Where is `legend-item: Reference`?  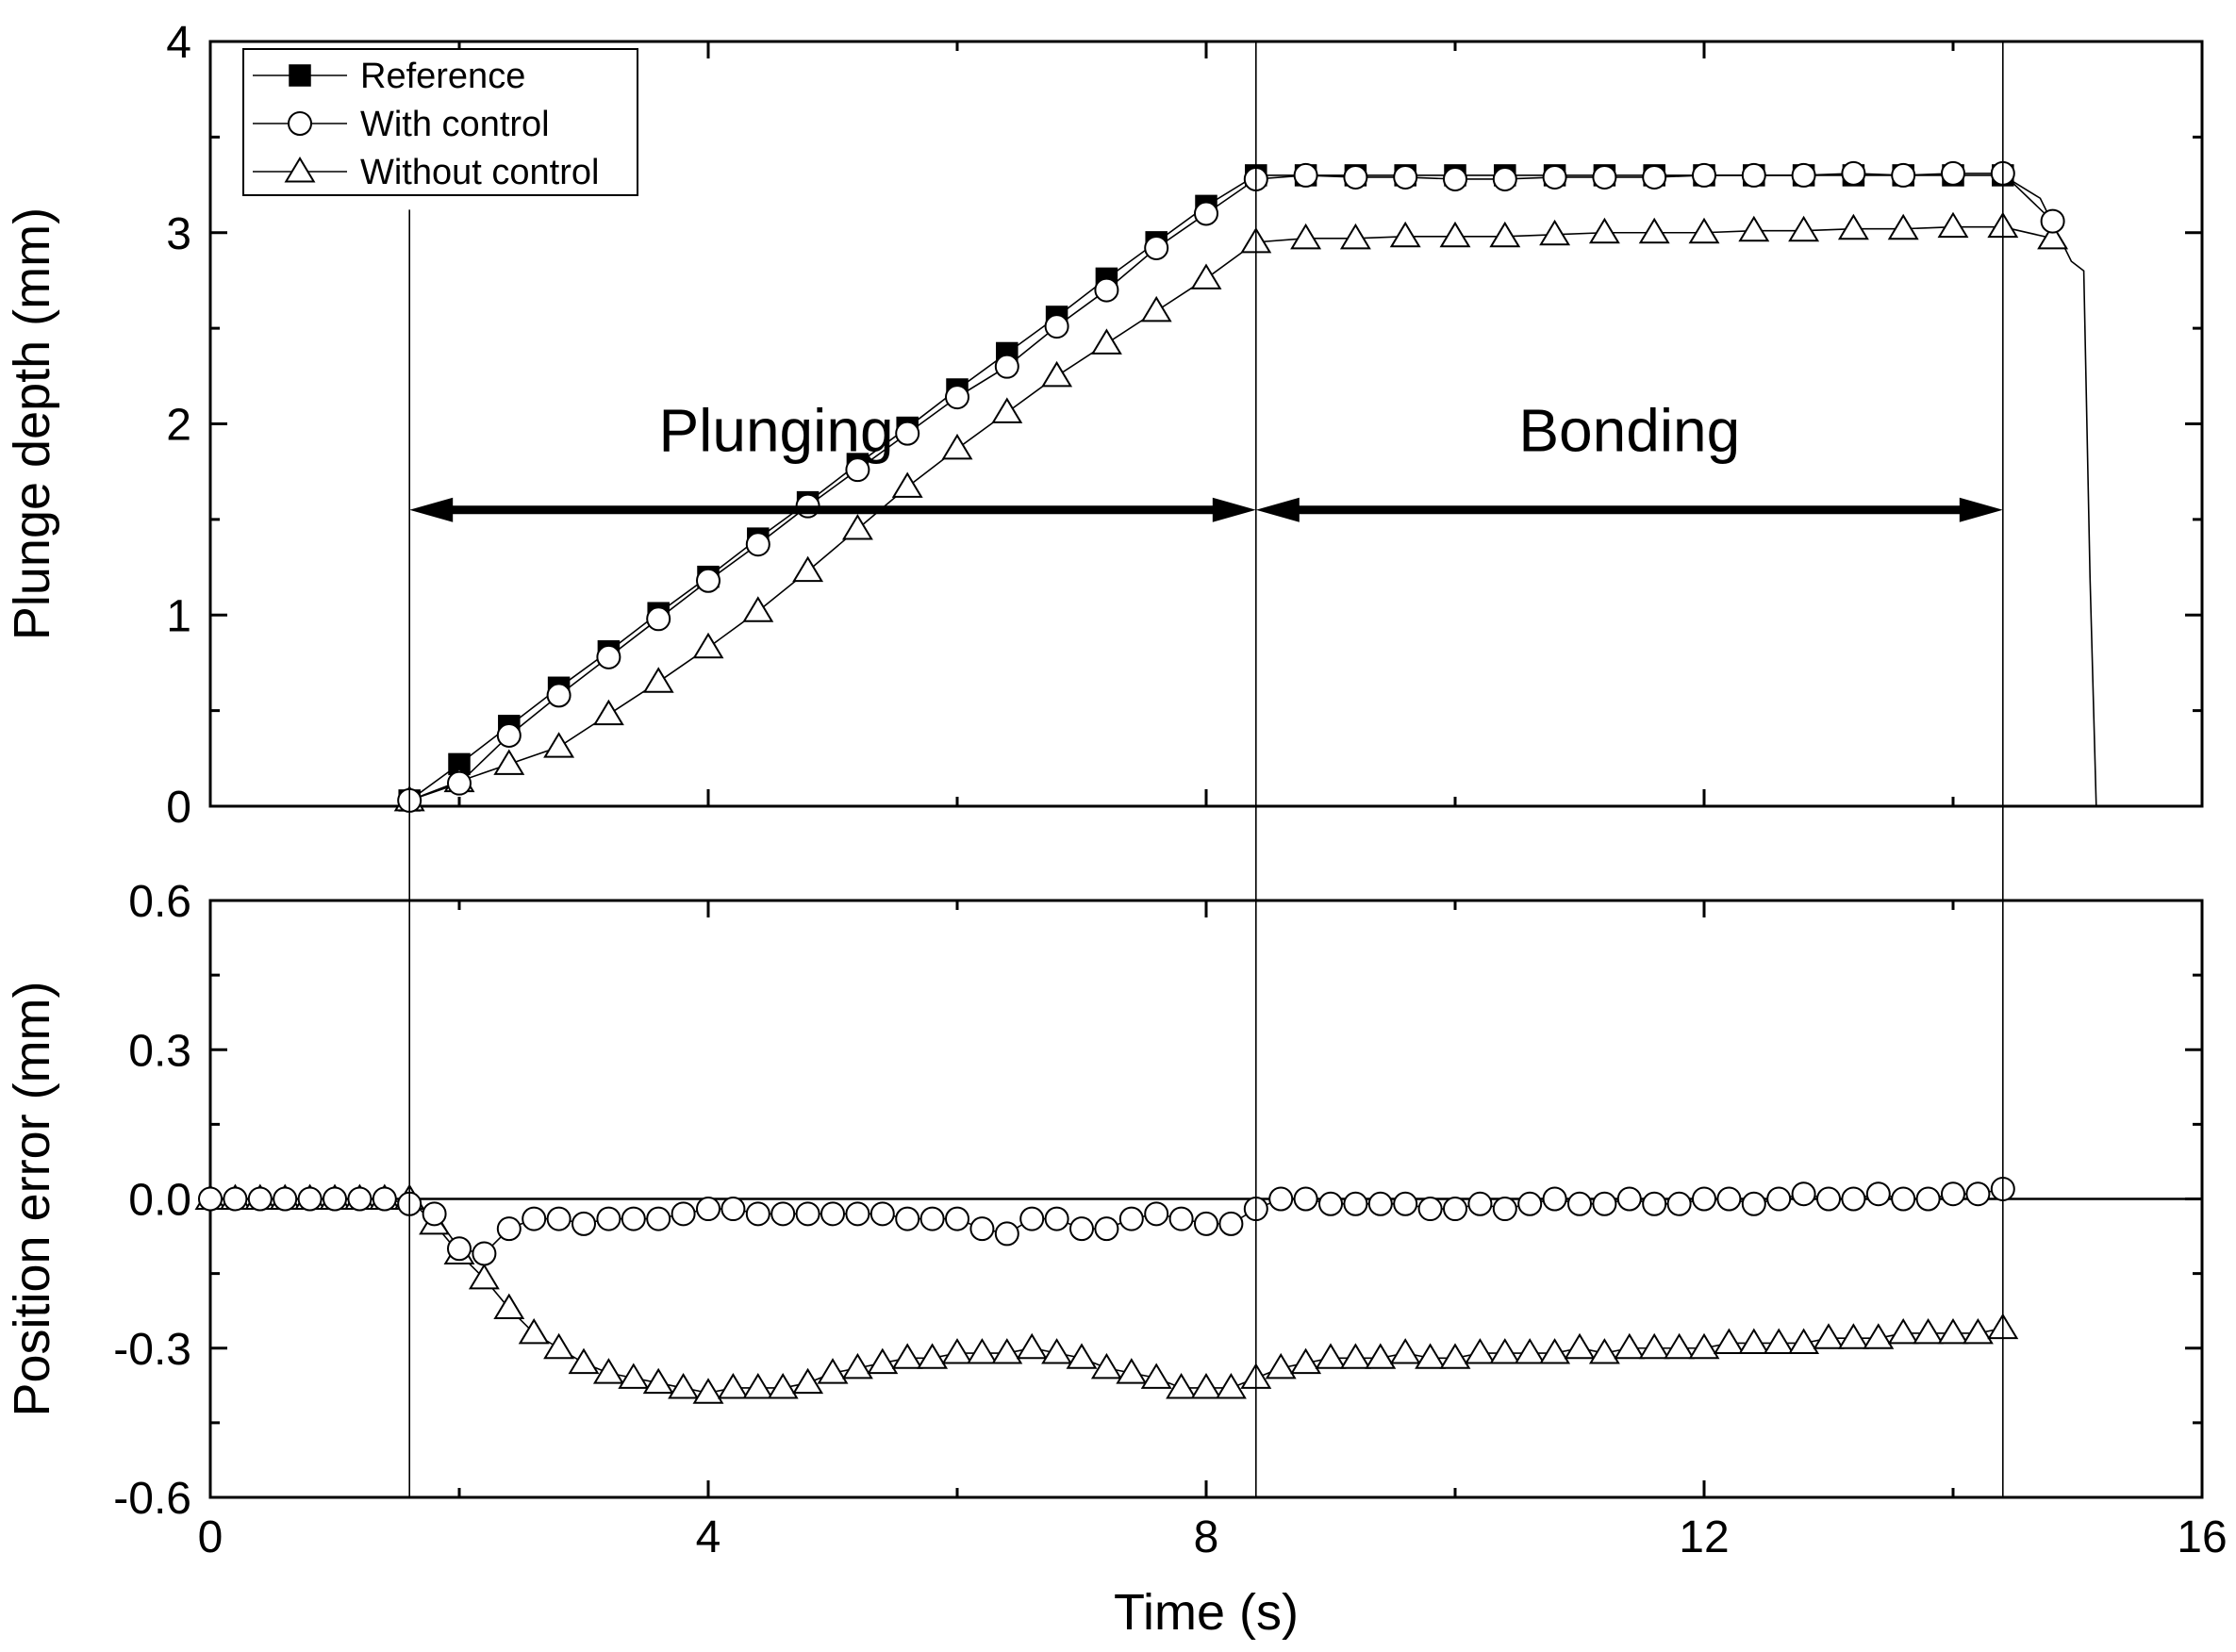
legend-item: Reference is located at coordinates (389, 76).